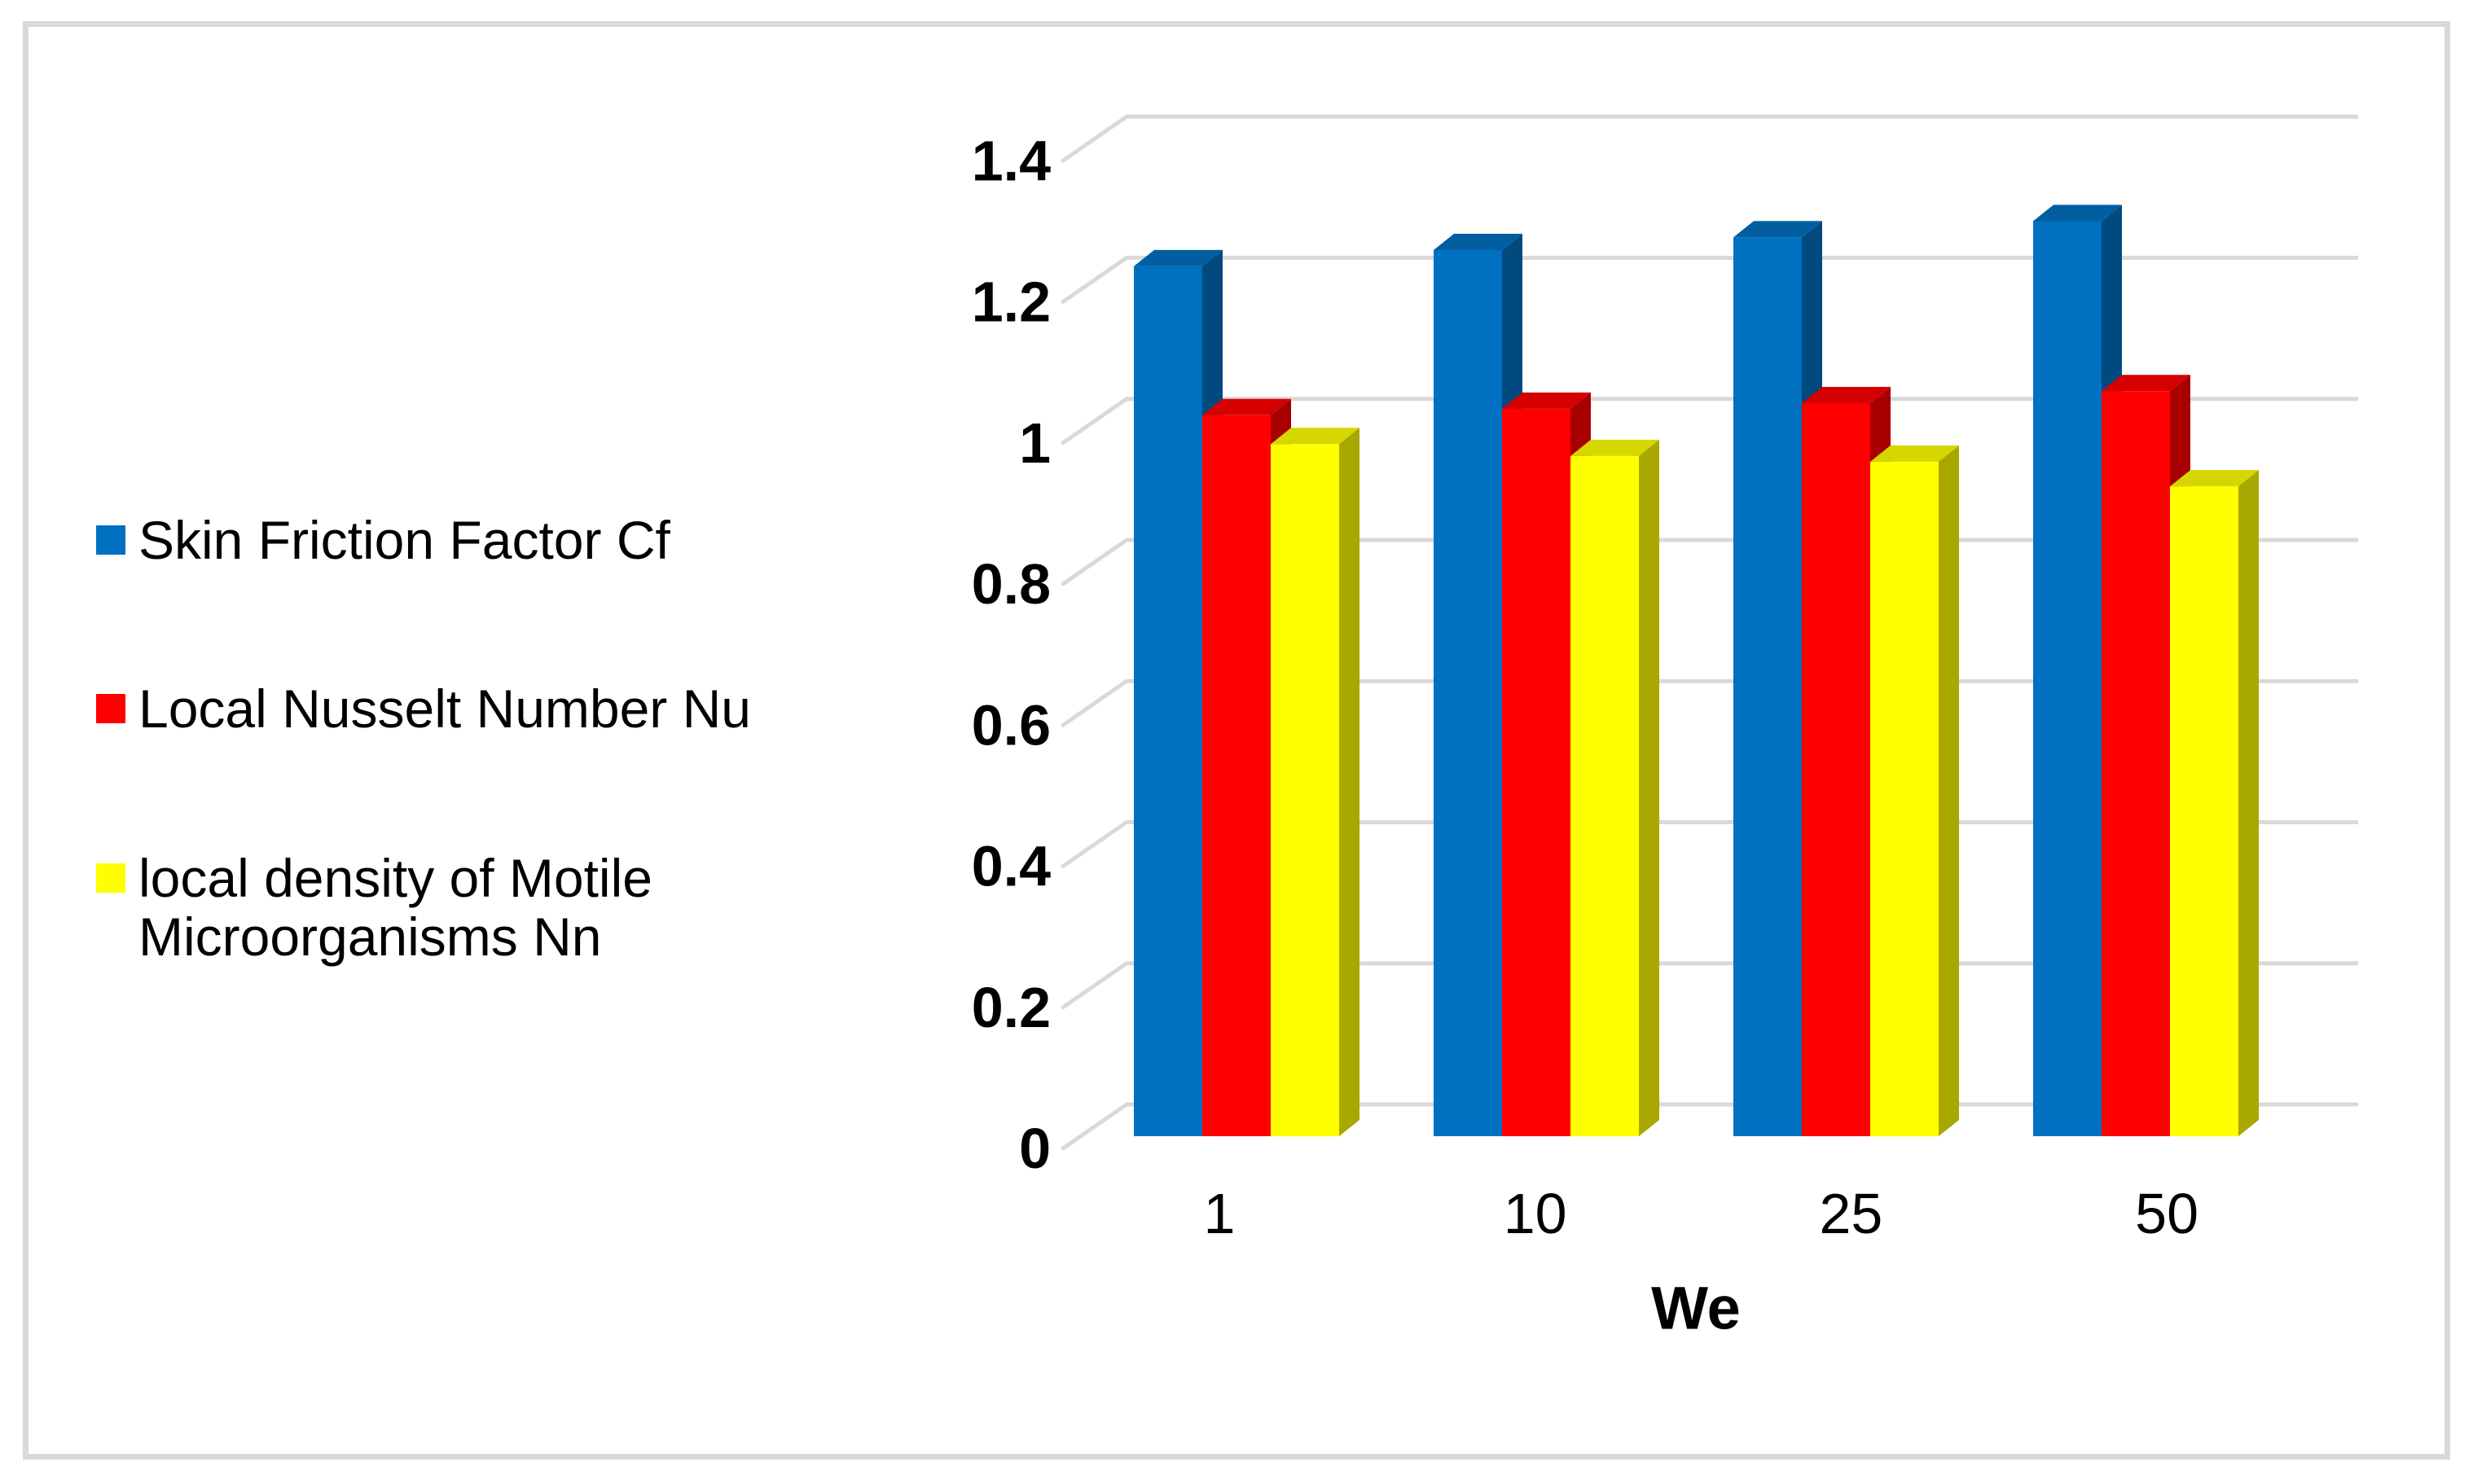 This screenshot has height=1484, width=2473. Describe the element at coordinates (110, 540) in the screenshot. I see `legend-swatch-skin-friction` at that location.